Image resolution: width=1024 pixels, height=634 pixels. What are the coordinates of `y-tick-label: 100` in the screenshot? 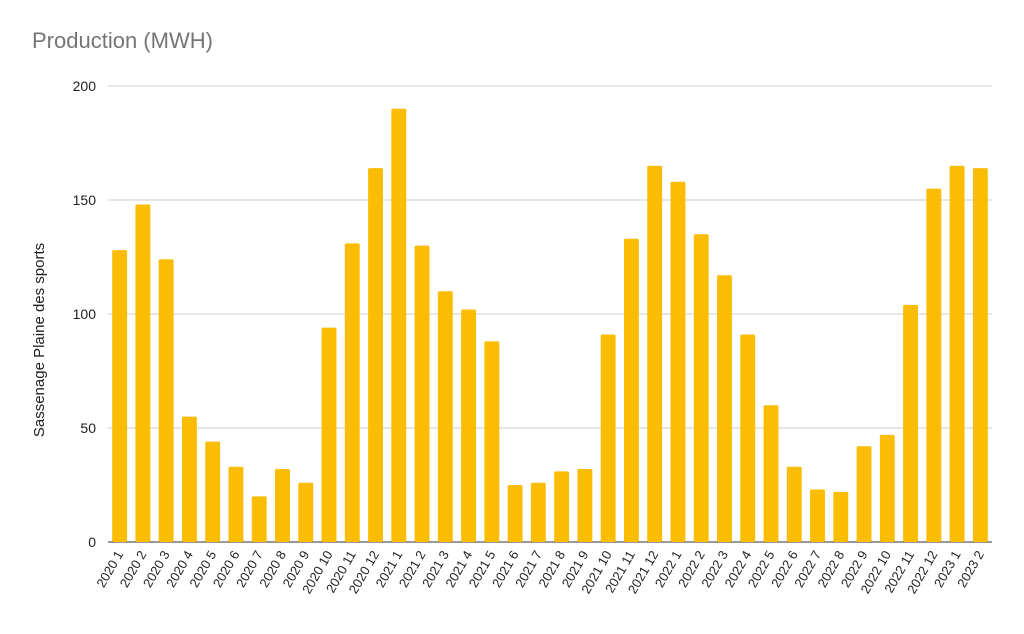 It's located at (85, 314).